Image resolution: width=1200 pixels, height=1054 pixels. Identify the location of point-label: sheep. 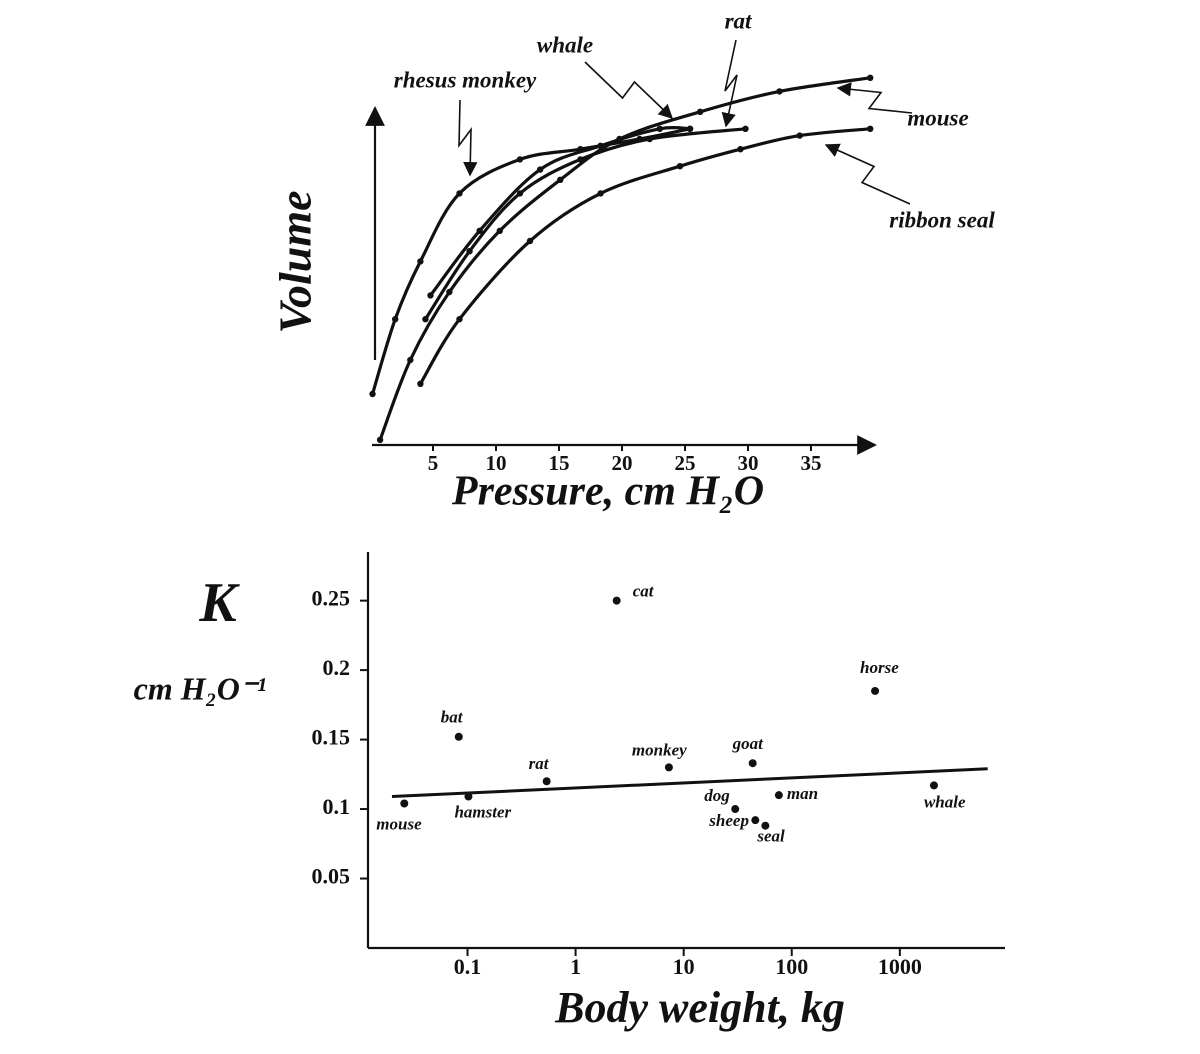
(728, 820).